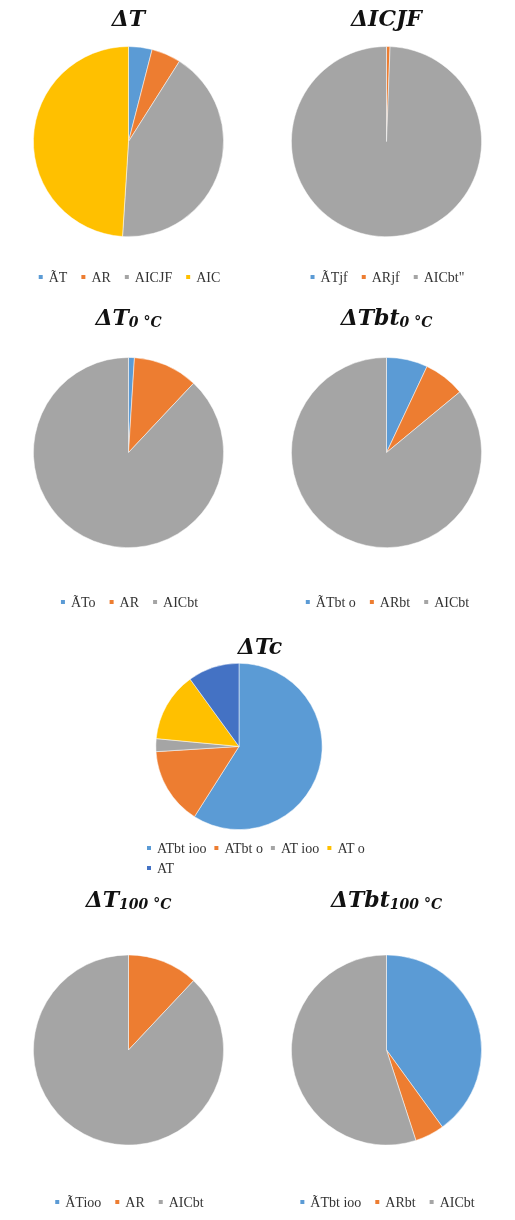 The height and width of the screenshot is (1220, 515). I want to click on legend-label: ATbt ioo, so click(182, 848).